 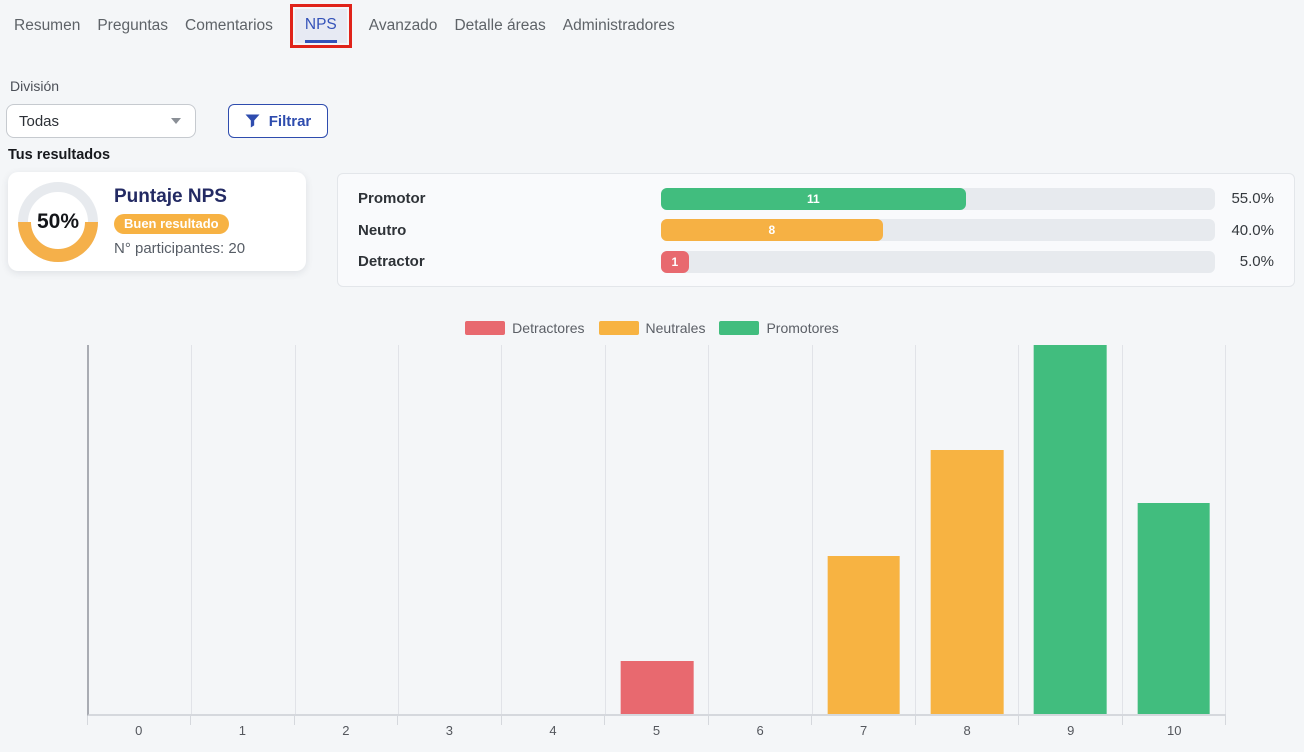 I want to click on x-axis-label-8: 8, so click(x=967, y=730).